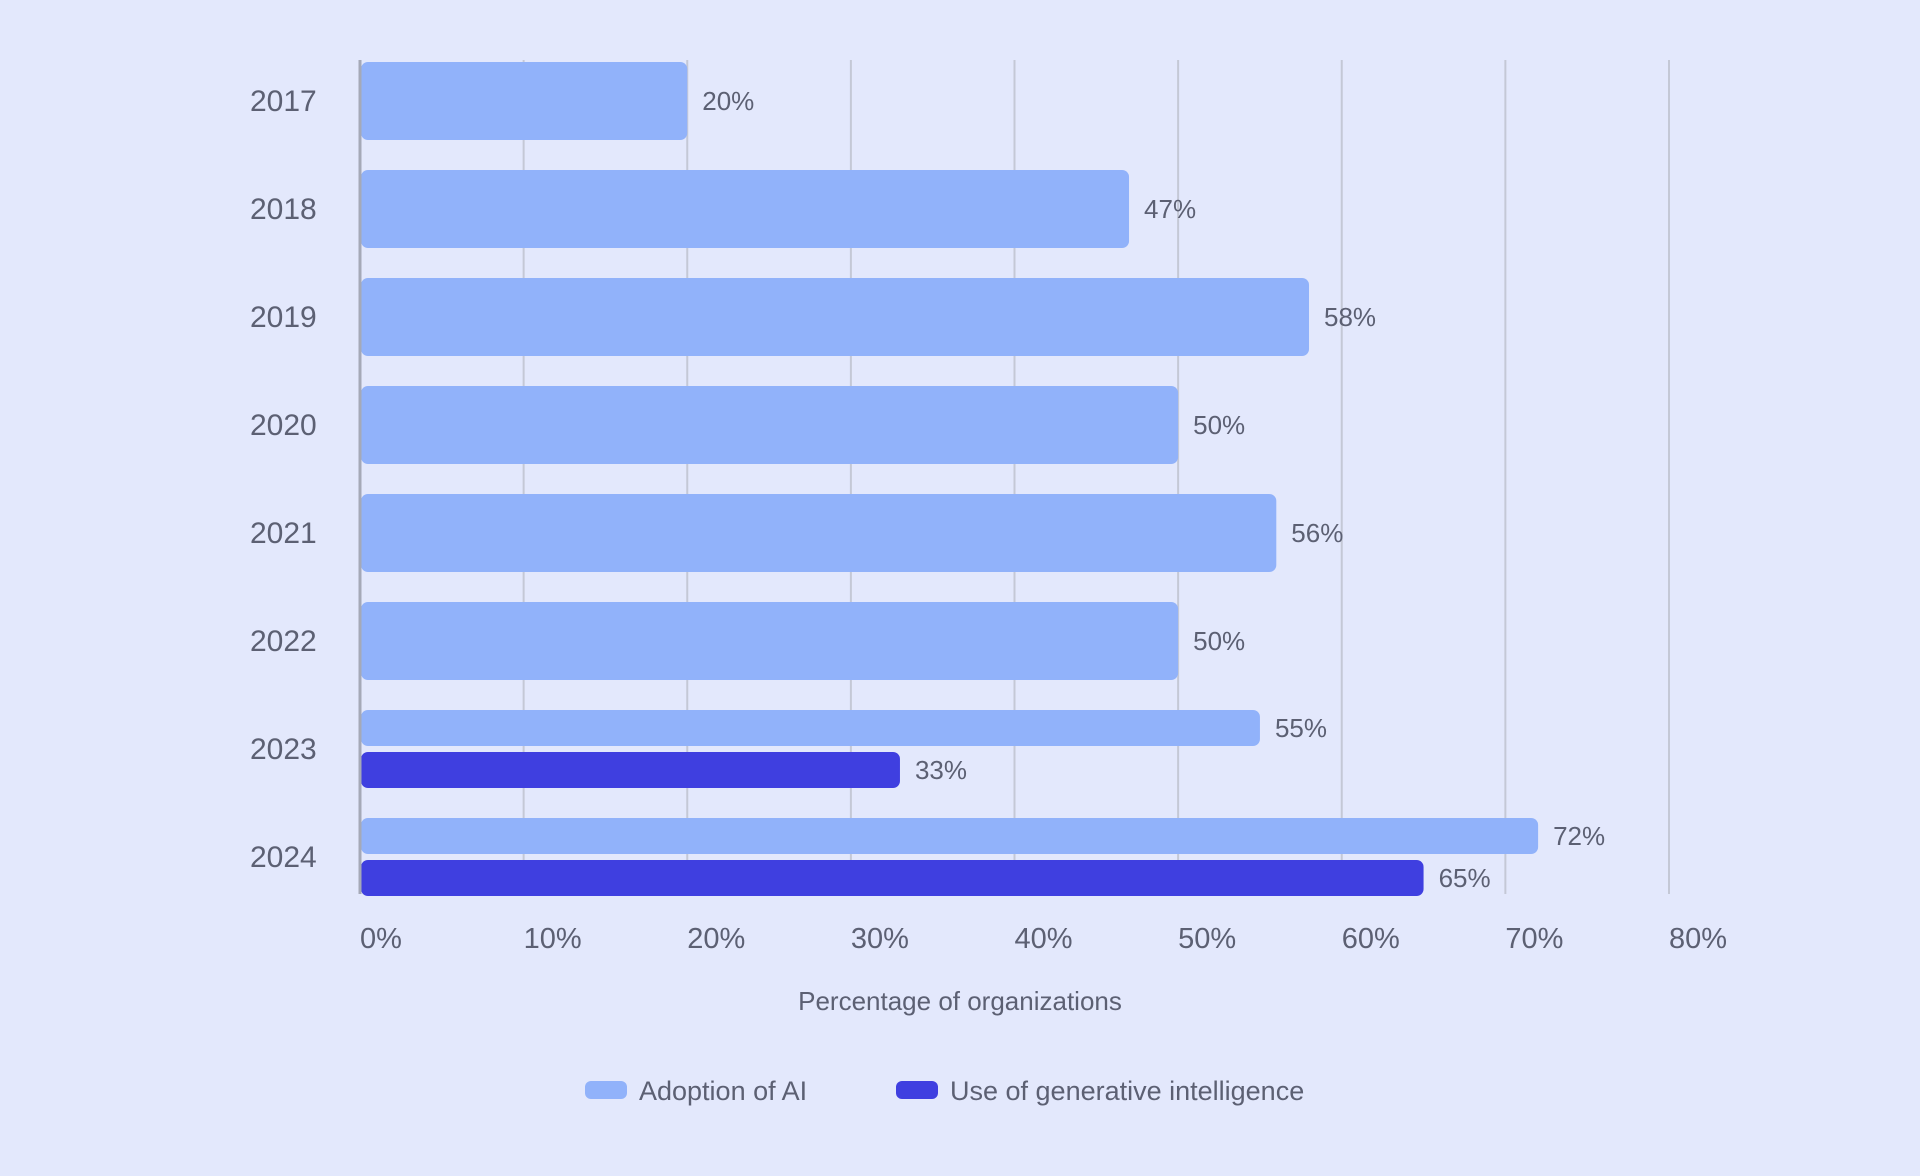 The height and width of the screenshot is (1176, 1920). I want to click on data-label: 56%, so click(1317, 533).